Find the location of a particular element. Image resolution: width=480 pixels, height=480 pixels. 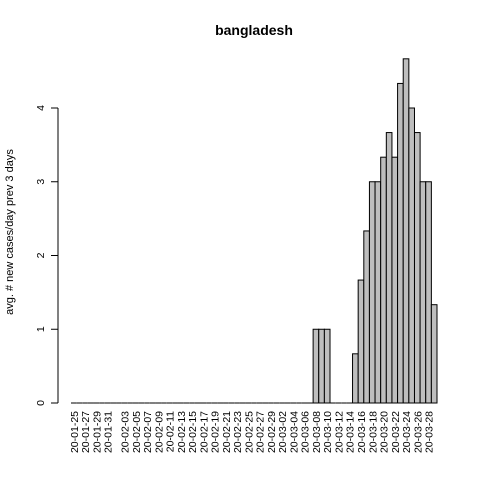

x-tick-label: 20-03-10 is located at coordinates (328, 432).